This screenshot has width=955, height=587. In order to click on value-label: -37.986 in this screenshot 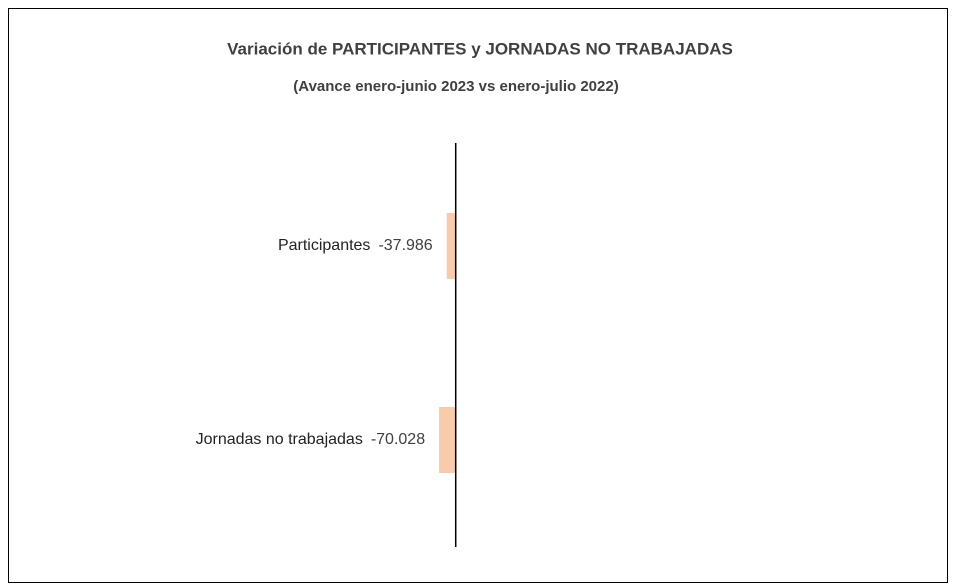, I will do `click(405, 245)`.